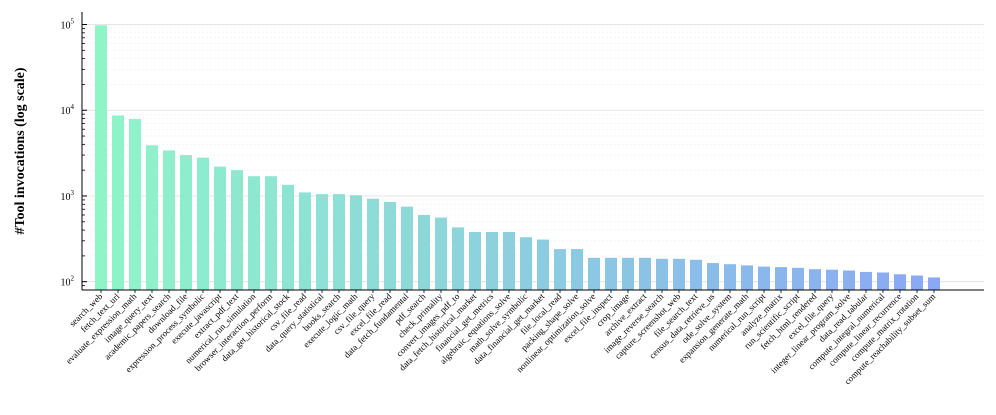 Image resolution: width=996 pixels, height=415 pixels. I want to click on y-ticks-group: 10² 10³ 10⁴ 10⁵, so click(74, 154).